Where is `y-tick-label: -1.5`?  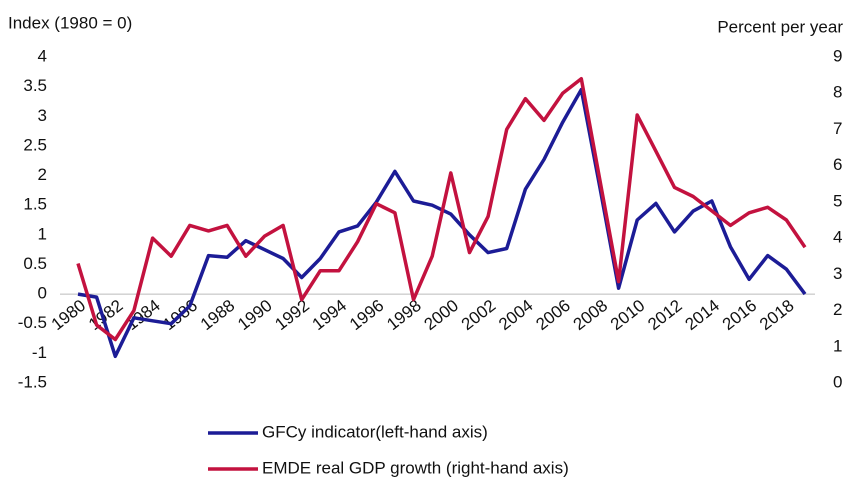
y-tick-label: -1.5 is located at coordinates (32, 381).